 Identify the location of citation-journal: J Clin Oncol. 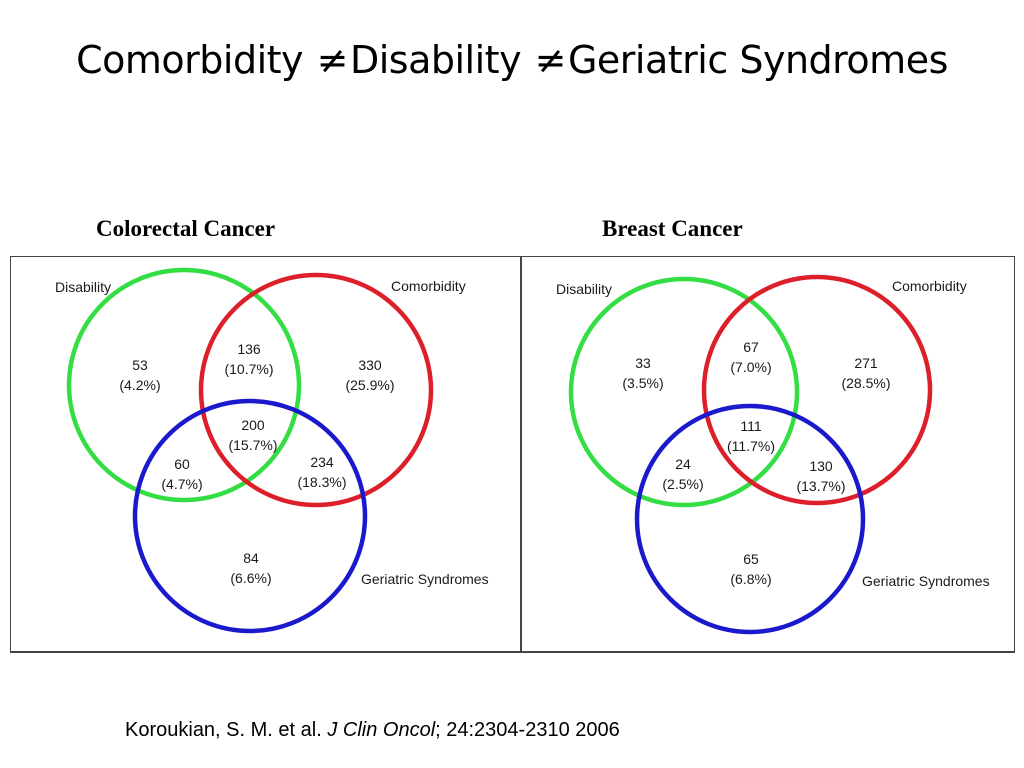
(381, 730).